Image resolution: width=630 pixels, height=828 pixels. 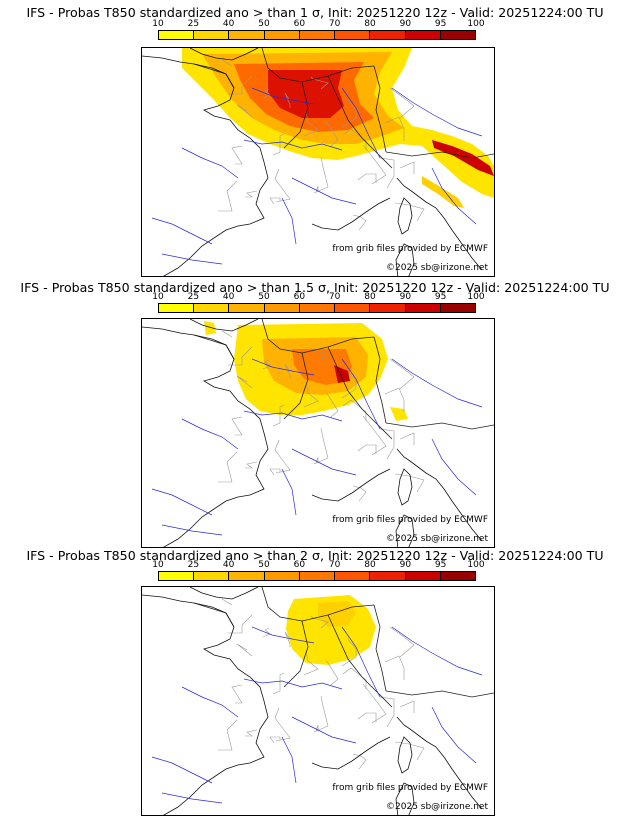 What do you see at coordinates (463, 158) in the screenshot?
I see `prob-region-alps` at bounding box center [463, 158].